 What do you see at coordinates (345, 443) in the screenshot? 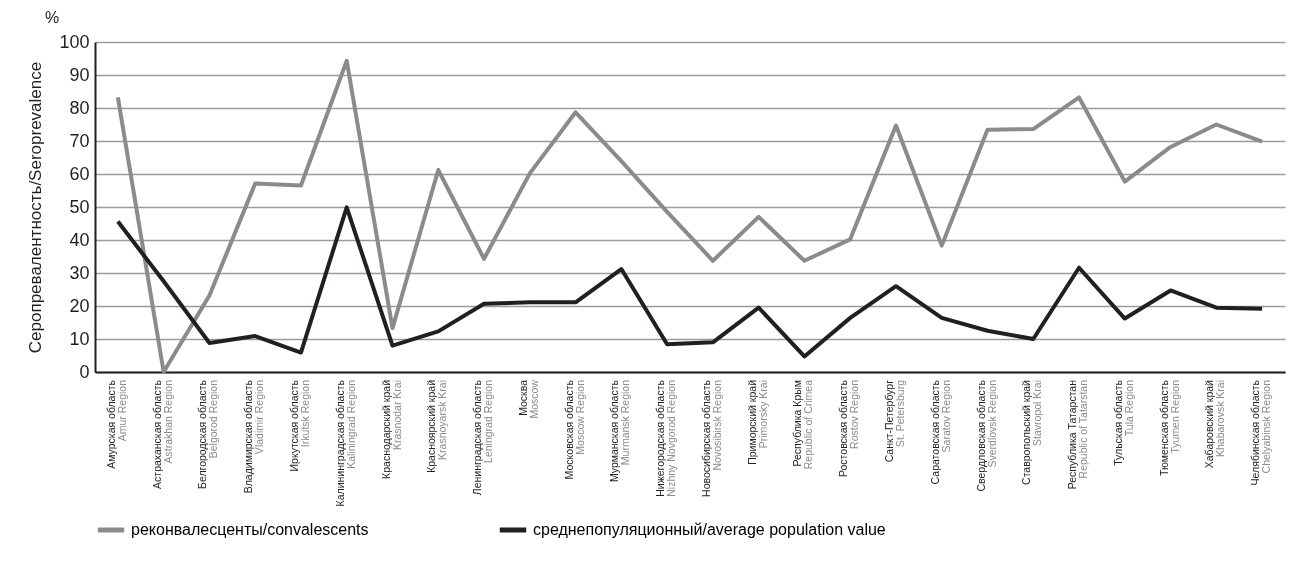
I see `category-label: Калининградская область Kaliningrad Region` at bounding box center [345, 443].